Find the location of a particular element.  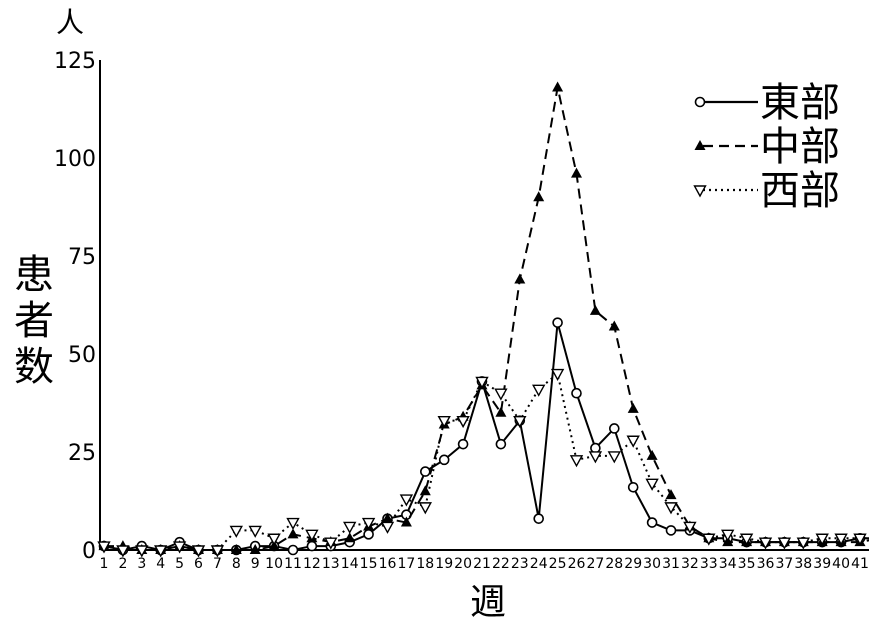

legend-label: 中部 is located at coordinates (800, 147).